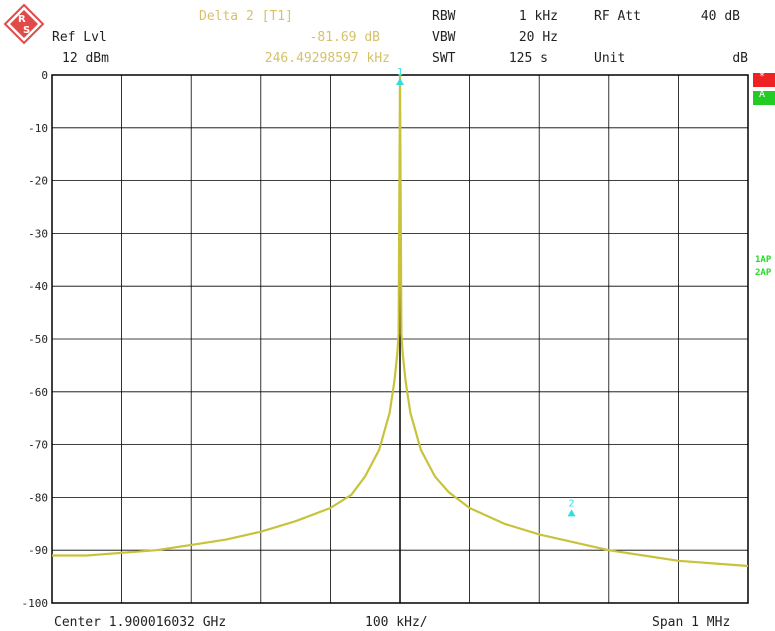 The width and height of the screenshot is (775, 631). I want to click on per-division: 100 kHz/, so click(396, 622).